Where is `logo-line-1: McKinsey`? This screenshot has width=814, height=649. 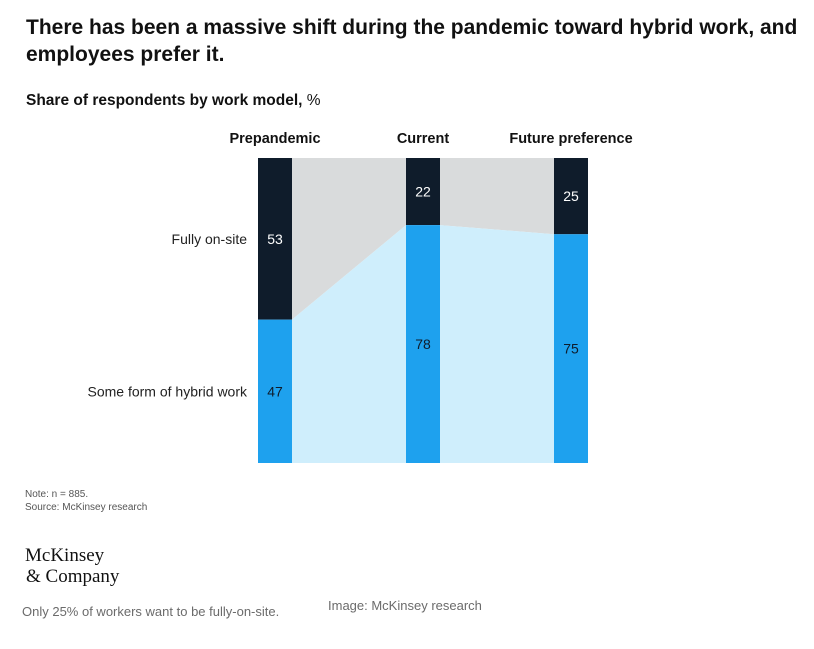 logo-line-1: McKinsey is located at coordinates (65, 555).